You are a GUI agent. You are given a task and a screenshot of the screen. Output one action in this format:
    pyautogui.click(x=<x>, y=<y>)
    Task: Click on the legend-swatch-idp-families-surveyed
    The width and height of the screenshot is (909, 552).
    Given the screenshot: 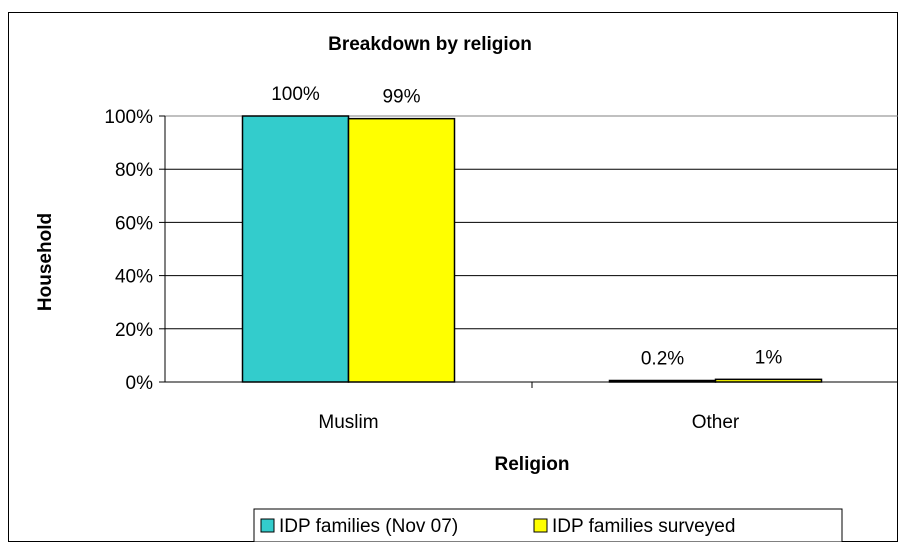 What is the action you would take?
    pyautogui.click(x=540, y=525)
    